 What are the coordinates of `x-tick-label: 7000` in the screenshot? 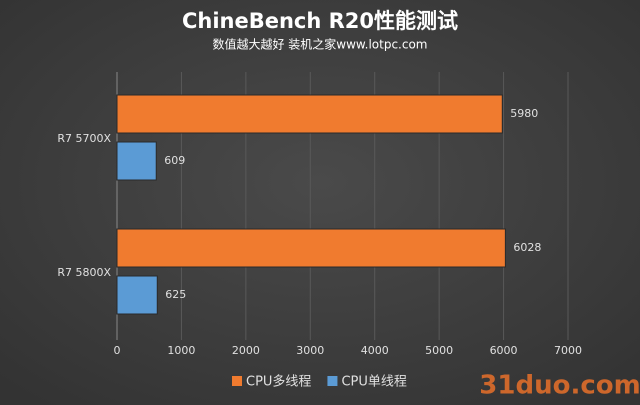 It's located at (568, 350).